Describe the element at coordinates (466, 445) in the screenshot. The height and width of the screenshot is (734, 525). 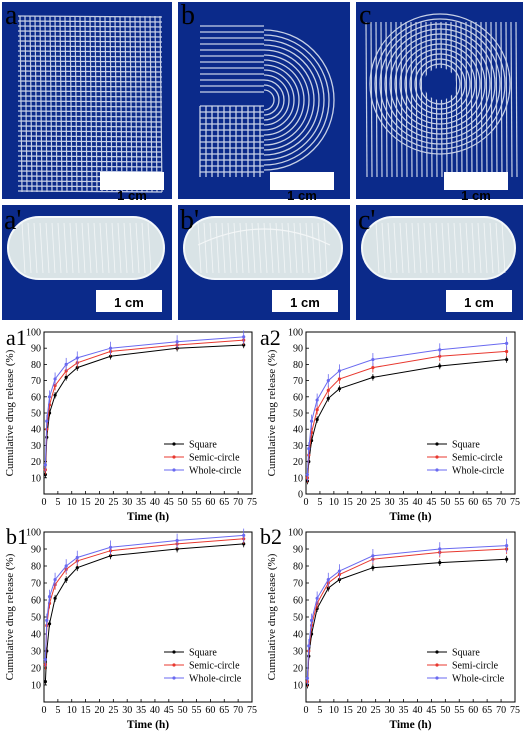
I see `legend-label: Square` at that location.